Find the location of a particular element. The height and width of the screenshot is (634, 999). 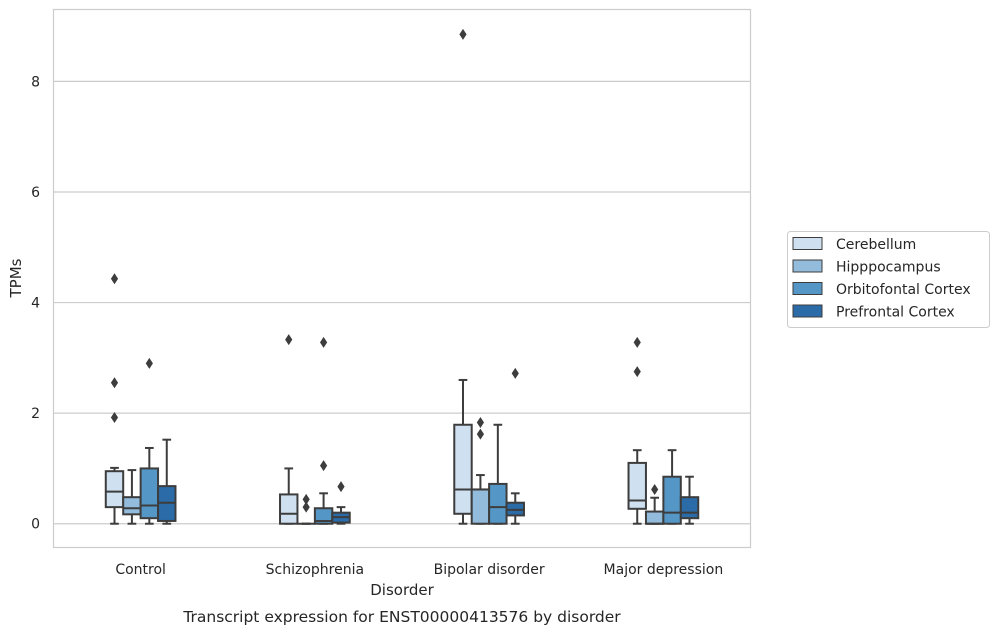

y-tick-label: 4 is located at coordinates (35, 304).